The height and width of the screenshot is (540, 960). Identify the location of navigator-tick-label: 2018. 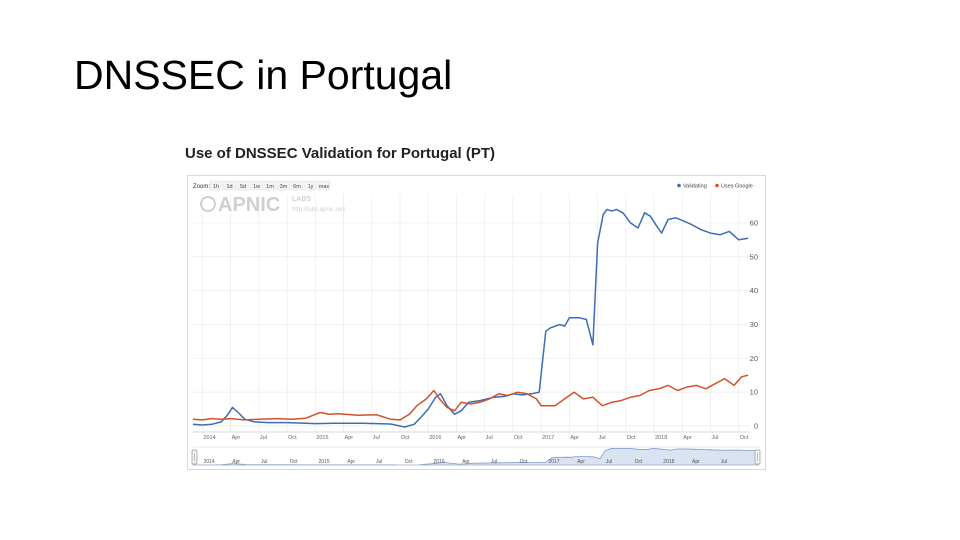
(668, 462).